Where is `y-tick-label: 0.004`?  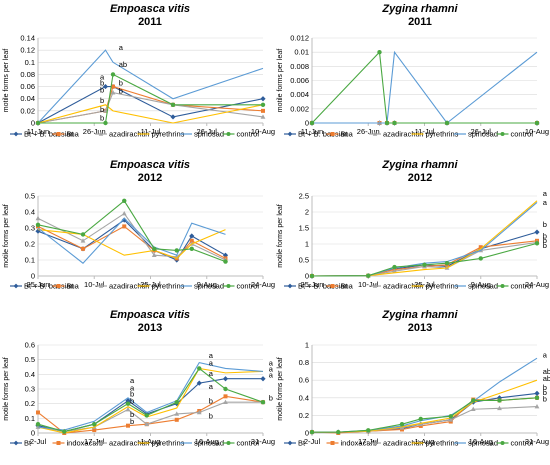
y-tick-label: 0.004 is located at coordinates (299, 94).